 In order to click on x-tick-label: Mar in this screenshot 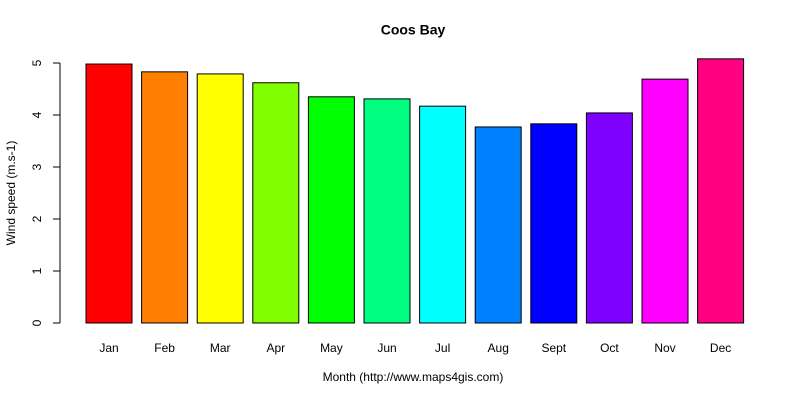, I will do `click(220, 348)`.